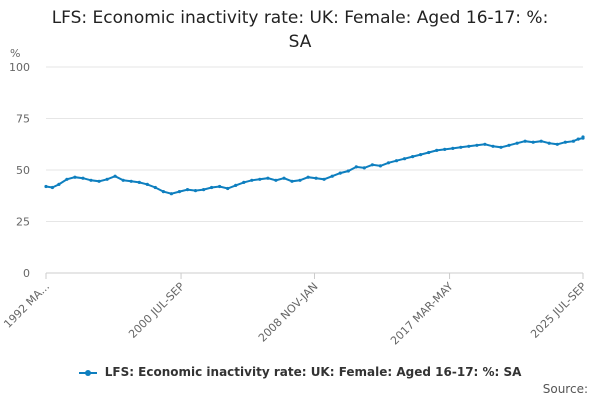 The height and width of the screenshot is (400, 600). What do you see at coordinates (422, 314) in the screenshot?
I see `x-tick-label: 2017 MAR-MAY` at bounding box center [422, 314].